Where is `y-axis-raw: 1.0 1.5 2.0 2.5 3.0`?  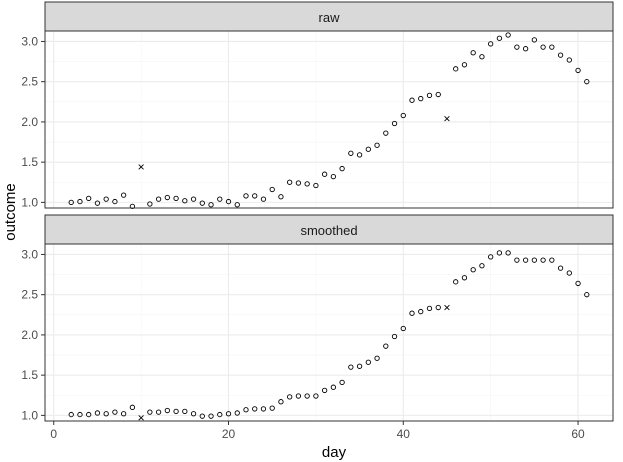 y-axis-raw: 1.0 1.5 2.0 2.5 3.0 is located at coordinates (33, 121).